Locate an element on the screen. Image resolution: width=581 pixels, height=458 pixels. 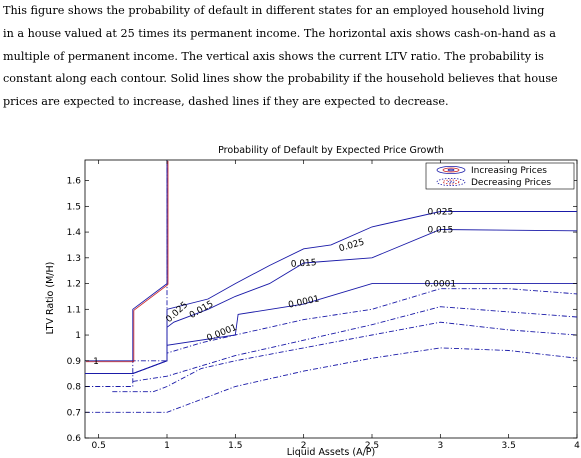
y-tick-label: 1 is located at coordinates (78, 336).